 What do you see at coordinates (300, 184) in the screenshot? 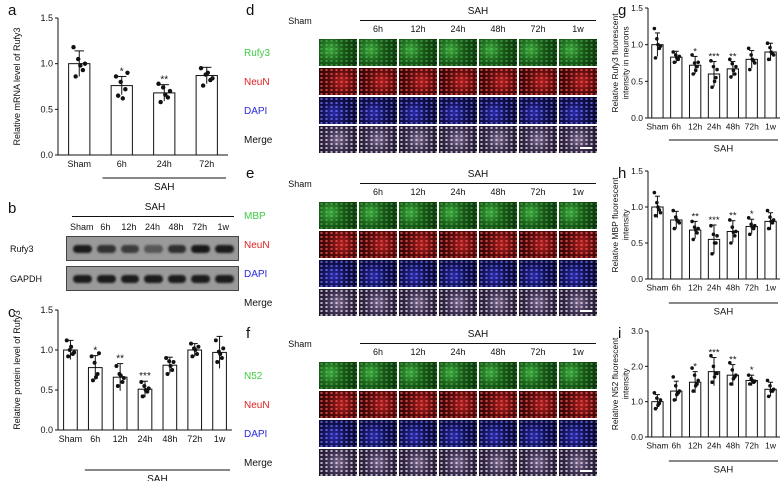
I see `micro-column-label: Sham` at bounding box center [300, 184].